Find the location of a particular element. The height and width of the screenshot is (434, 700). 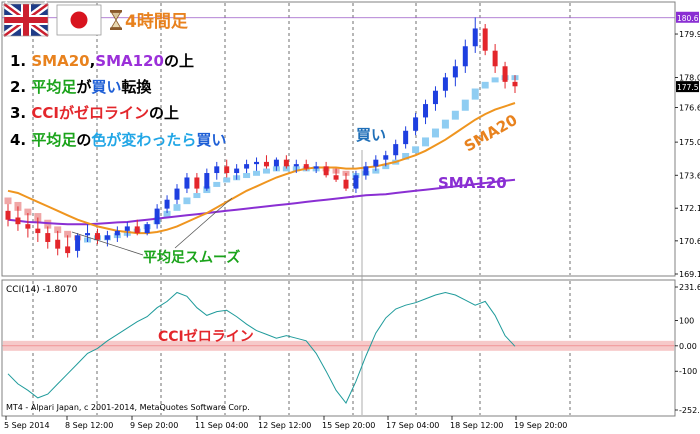

japan-flag-icon is located at coordinates (79, 20).